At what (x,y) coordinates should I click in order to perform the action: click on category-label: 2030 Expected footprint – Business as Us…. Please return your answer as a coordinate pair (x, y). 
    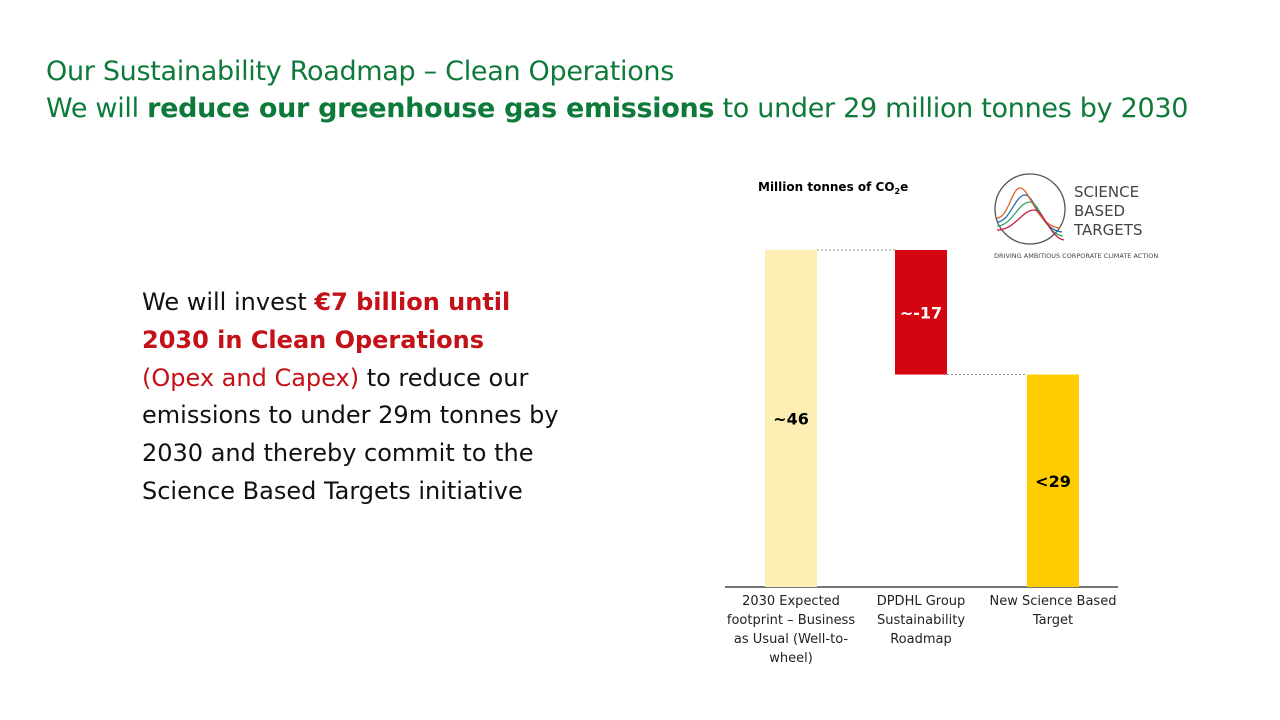
    Looking at the image, I should click on (791, 630).